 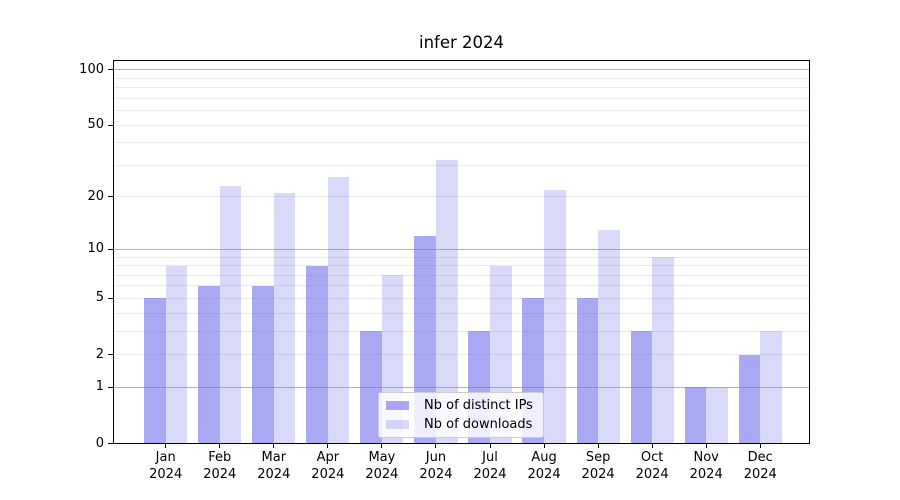 I want to click on y-tick-label: 0, so click(x=99, y=443).